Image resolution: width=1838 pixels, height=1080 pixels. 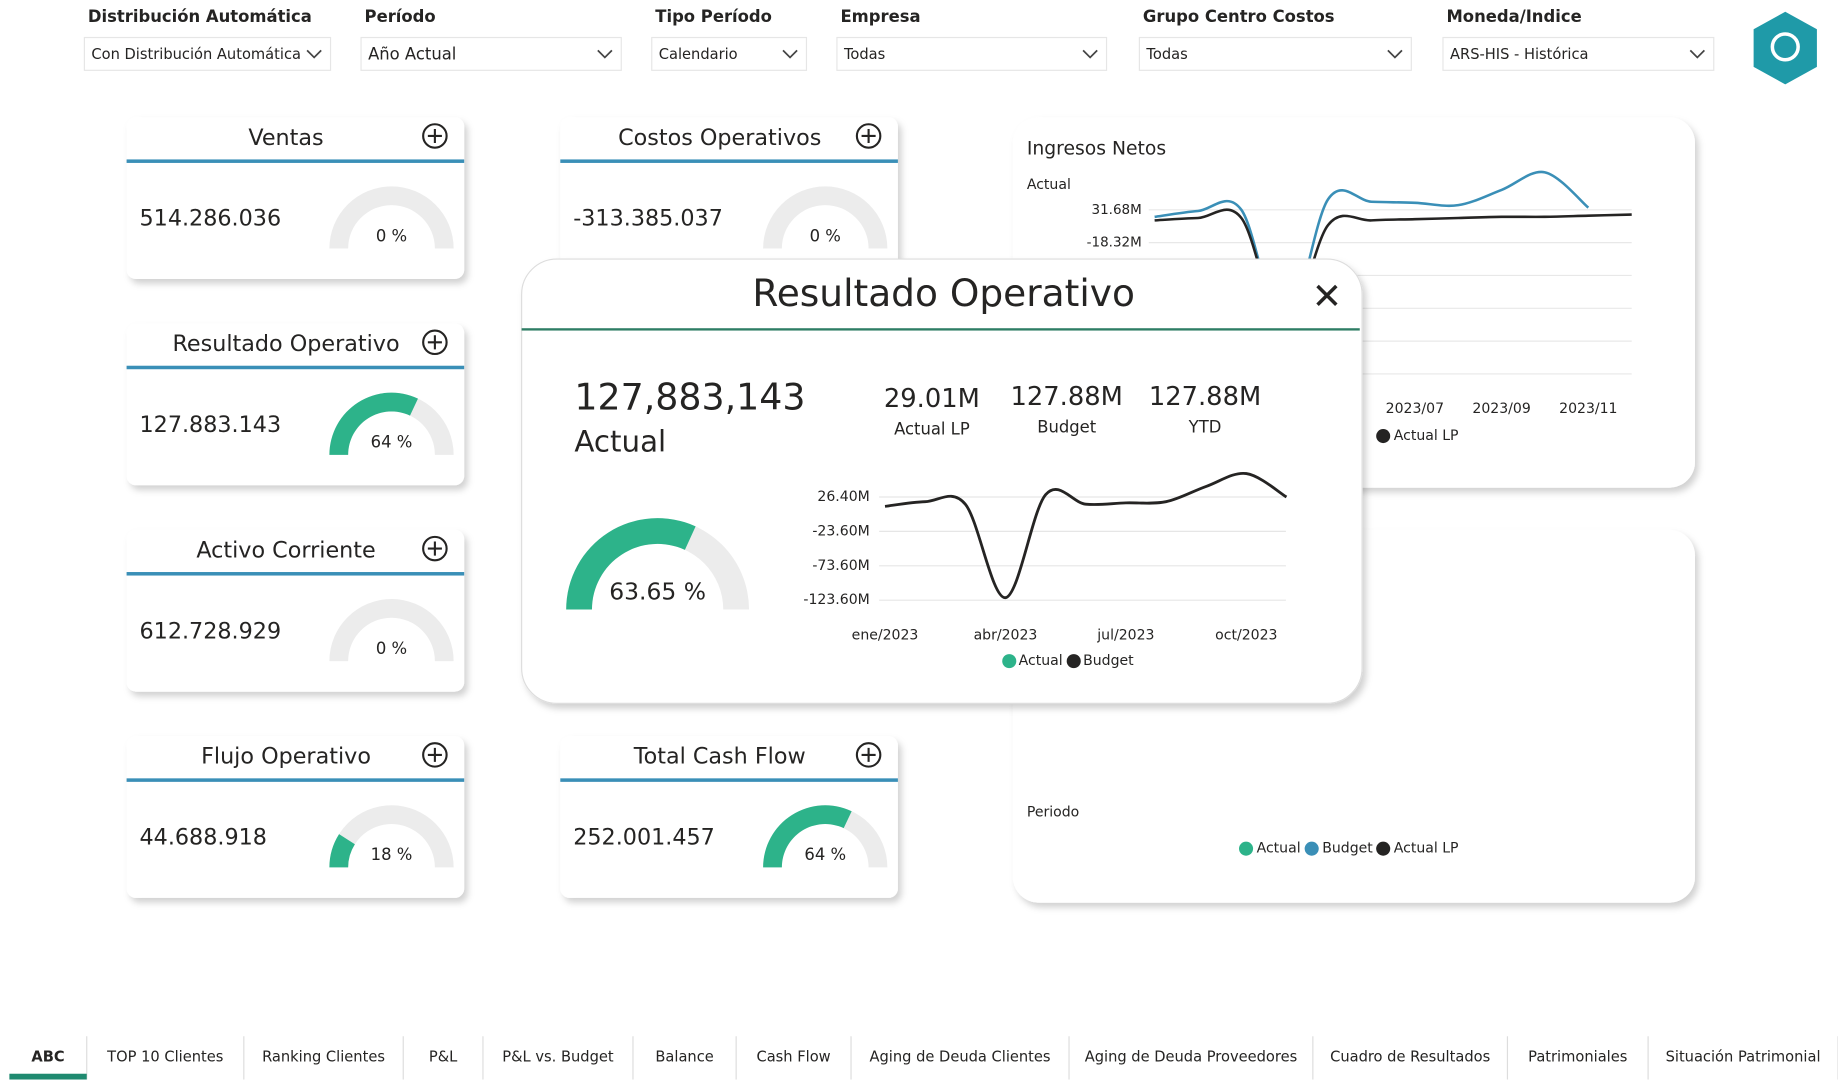 I want to click on filter-label: Tipo Período, so click(x=713, y=16).